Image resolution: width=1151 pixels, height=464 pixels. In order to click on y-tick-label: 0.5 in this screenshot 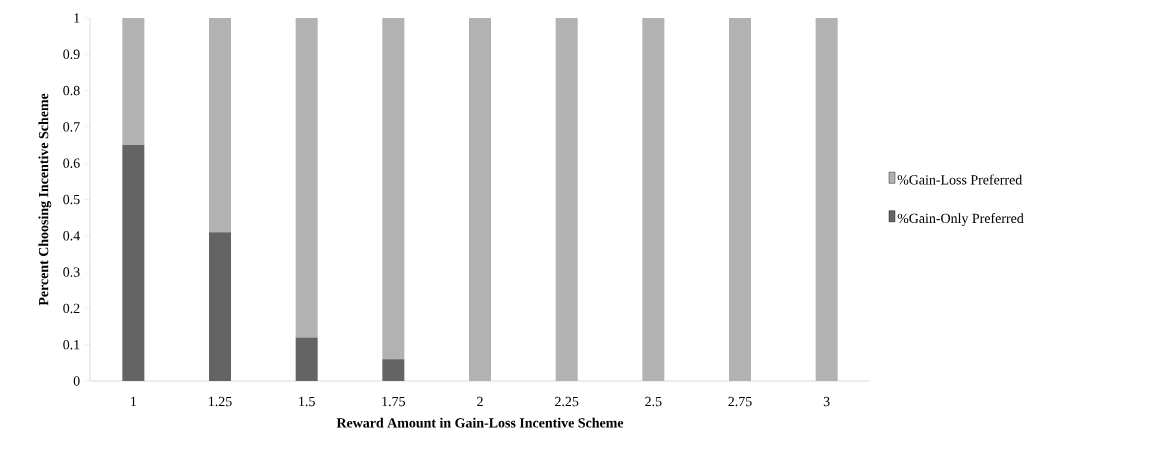, I will do `click(71, 199)`.